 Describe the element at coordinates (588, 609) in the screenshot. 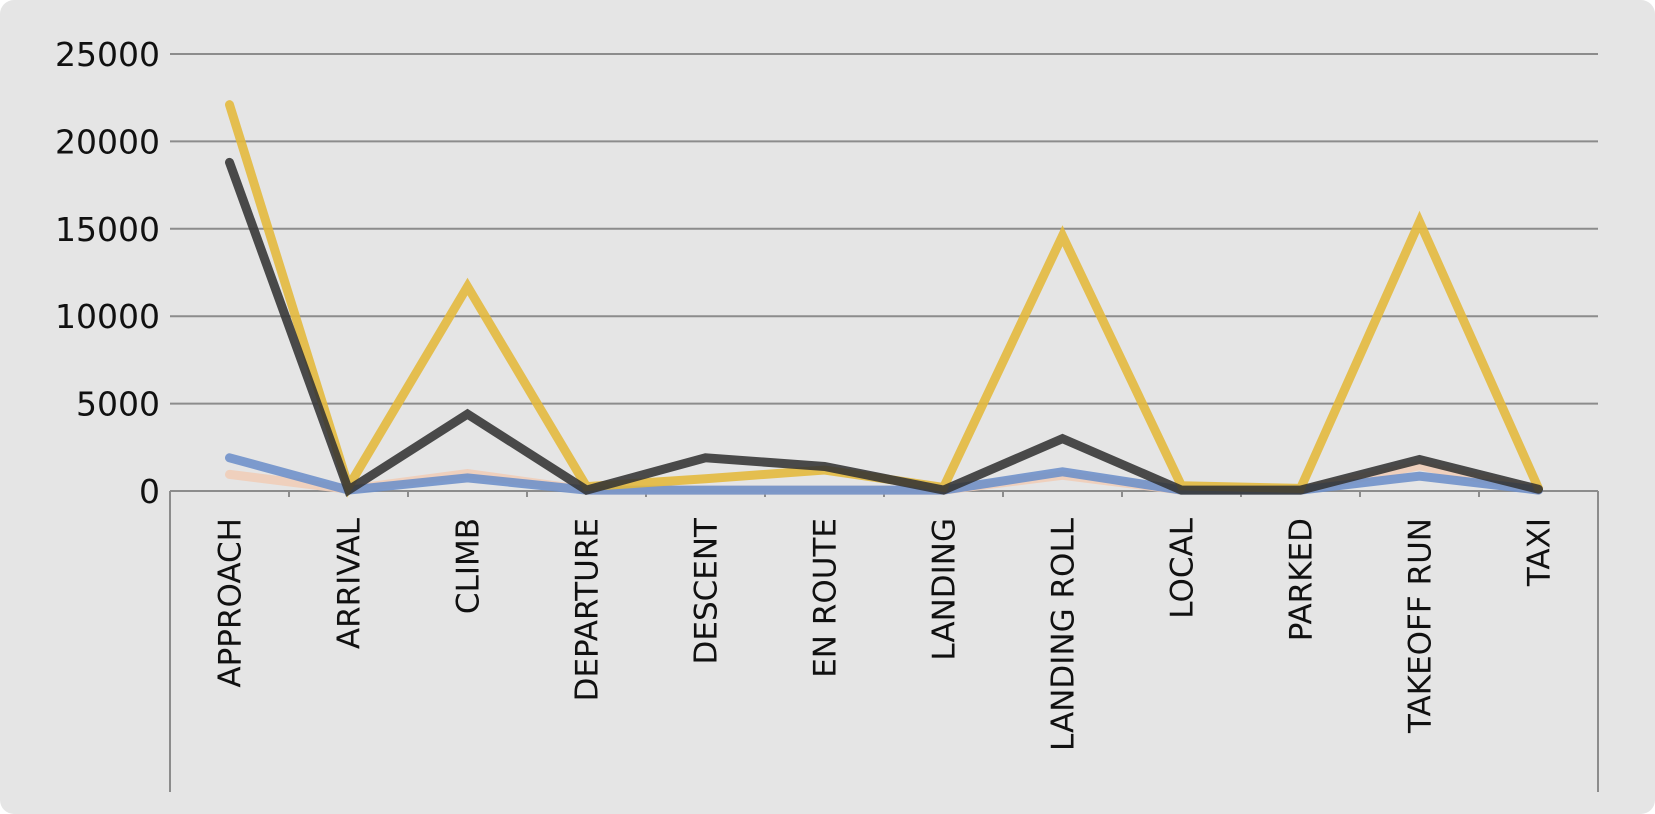

I see `x-category-label: DEPARTURE` at that location.